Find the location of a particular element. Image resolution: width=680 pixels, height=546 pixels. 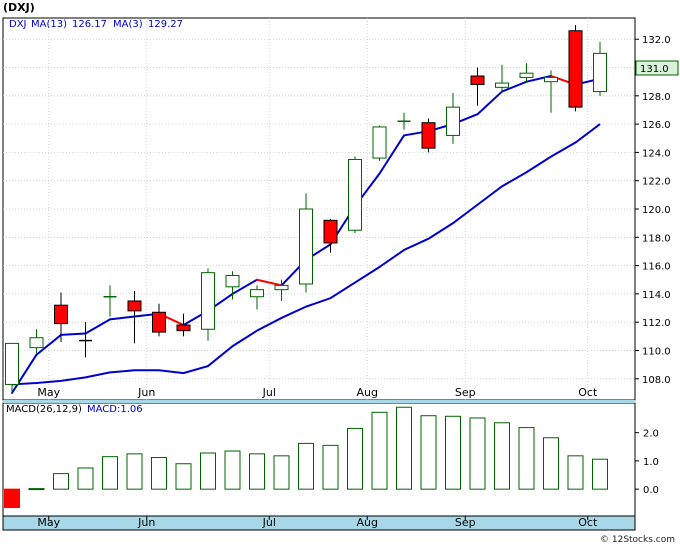

price-tick-label: 118.0 is located at coordinates (656, 238).